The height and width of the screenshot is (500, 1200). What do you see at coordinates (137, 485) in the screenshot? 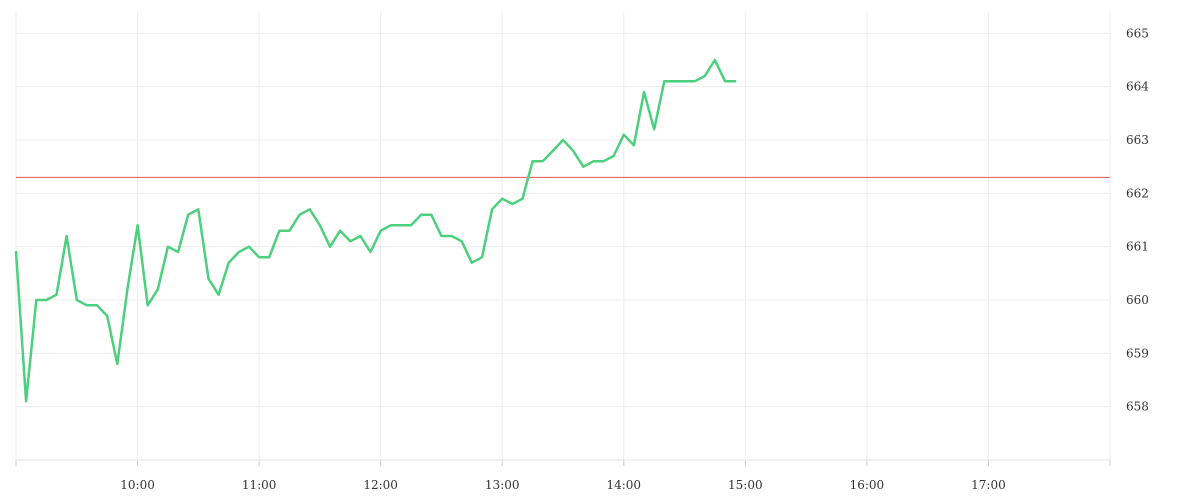
I see `x-tick-label: 10:00` at bounding box center [137, 485].